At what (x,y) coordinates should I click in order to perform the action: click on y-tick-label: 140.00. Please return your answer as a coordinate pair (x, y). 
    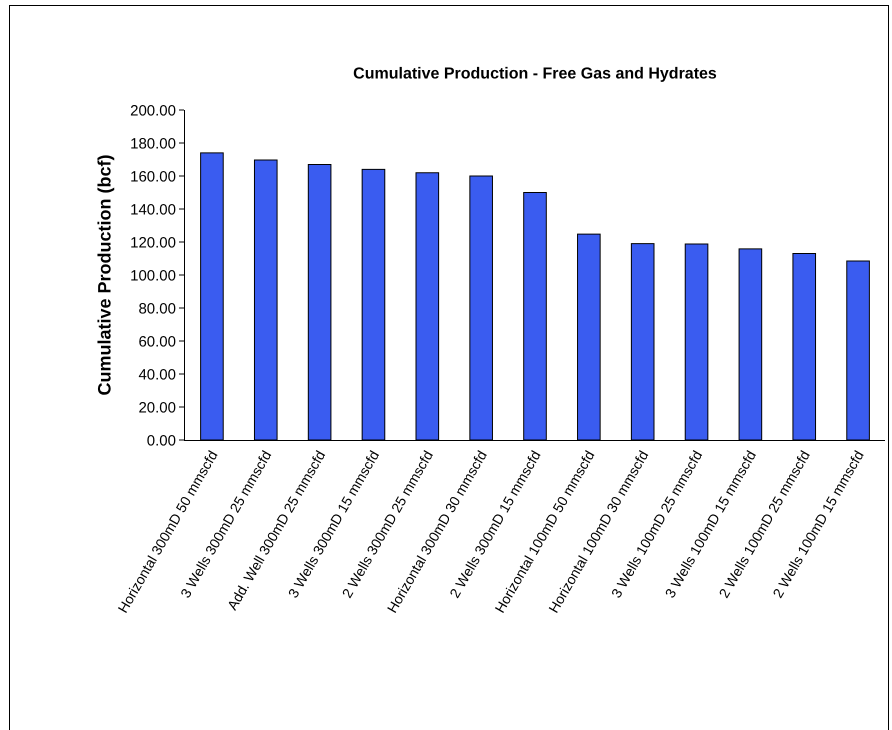
    Looking at the image, I should click on (153, 209).